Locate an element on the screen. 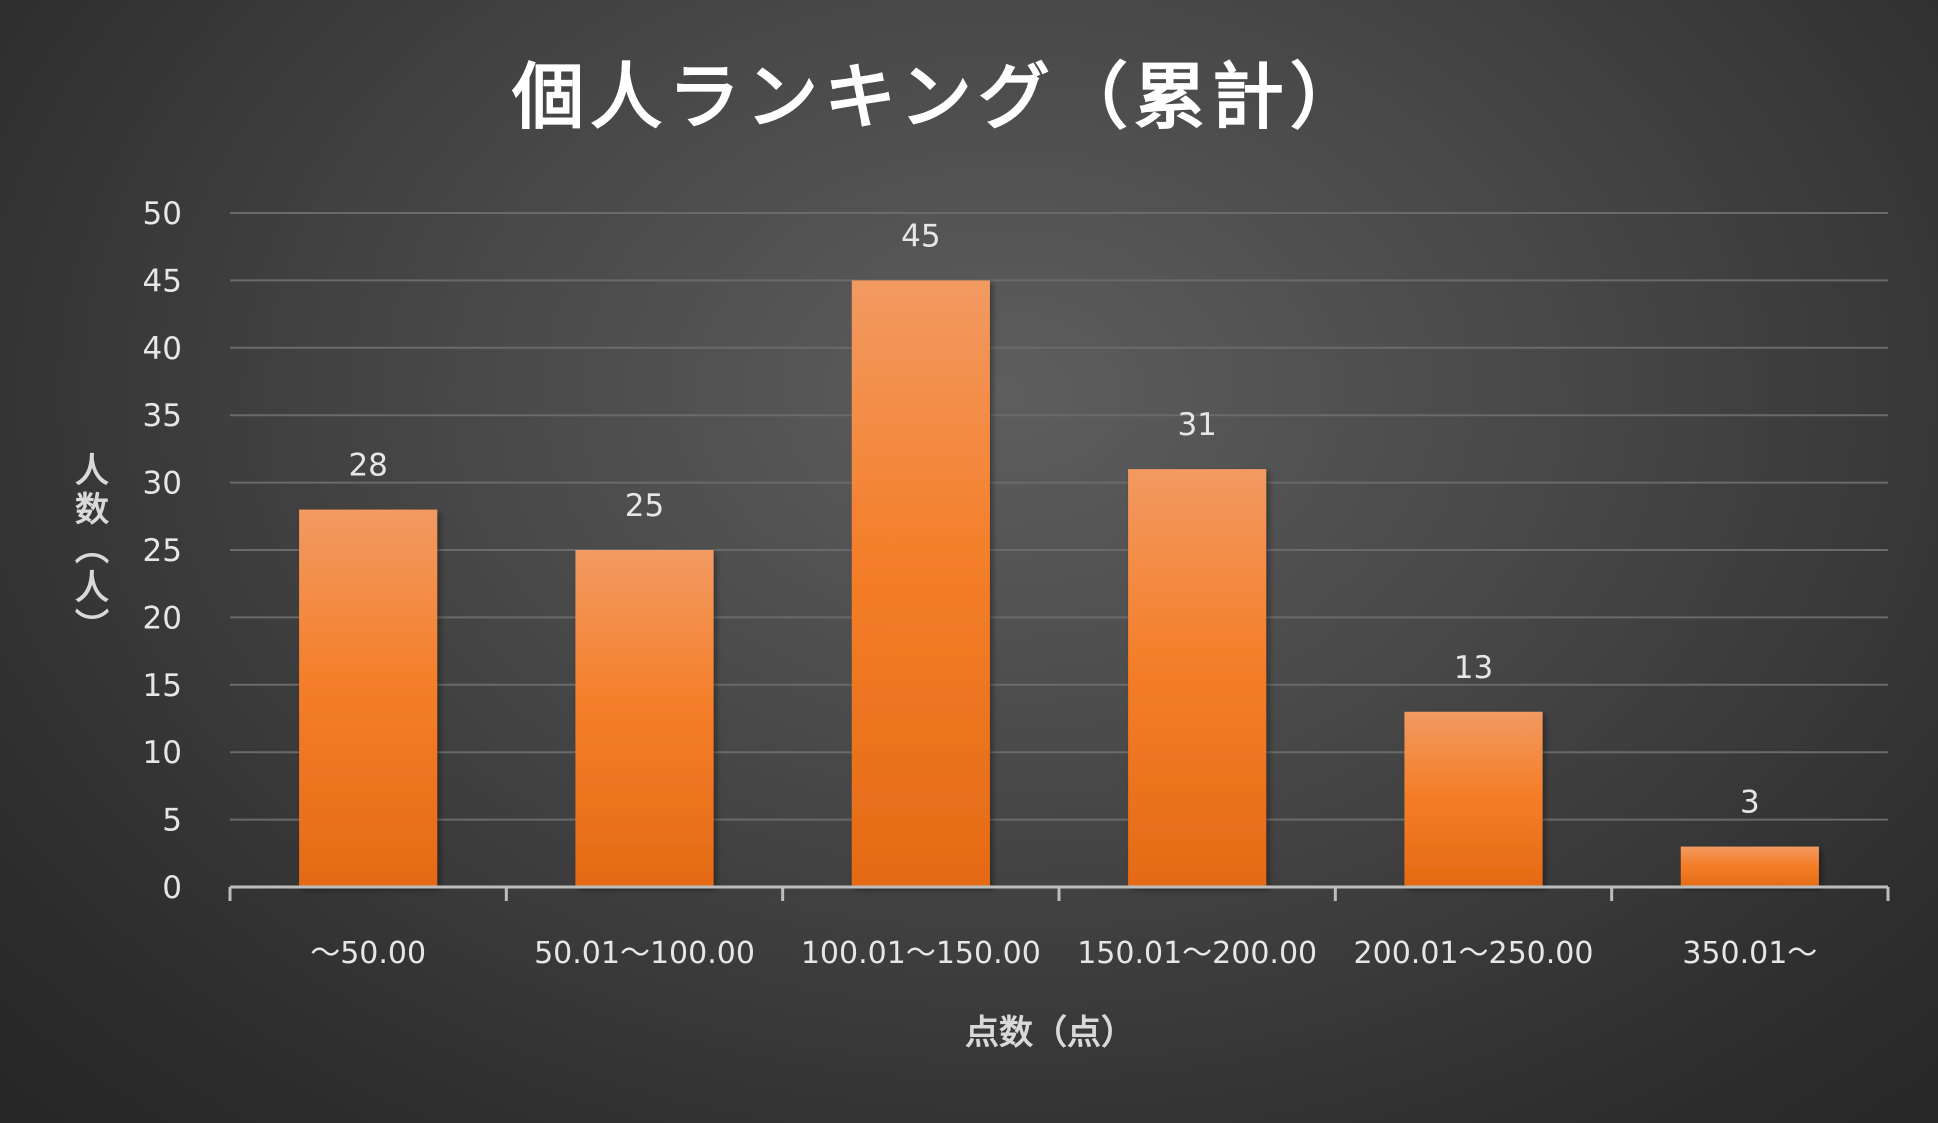 The width and height of the screenshot is (1938, 1123). y-tick-label: 0 is located at coordinates (172, 888).